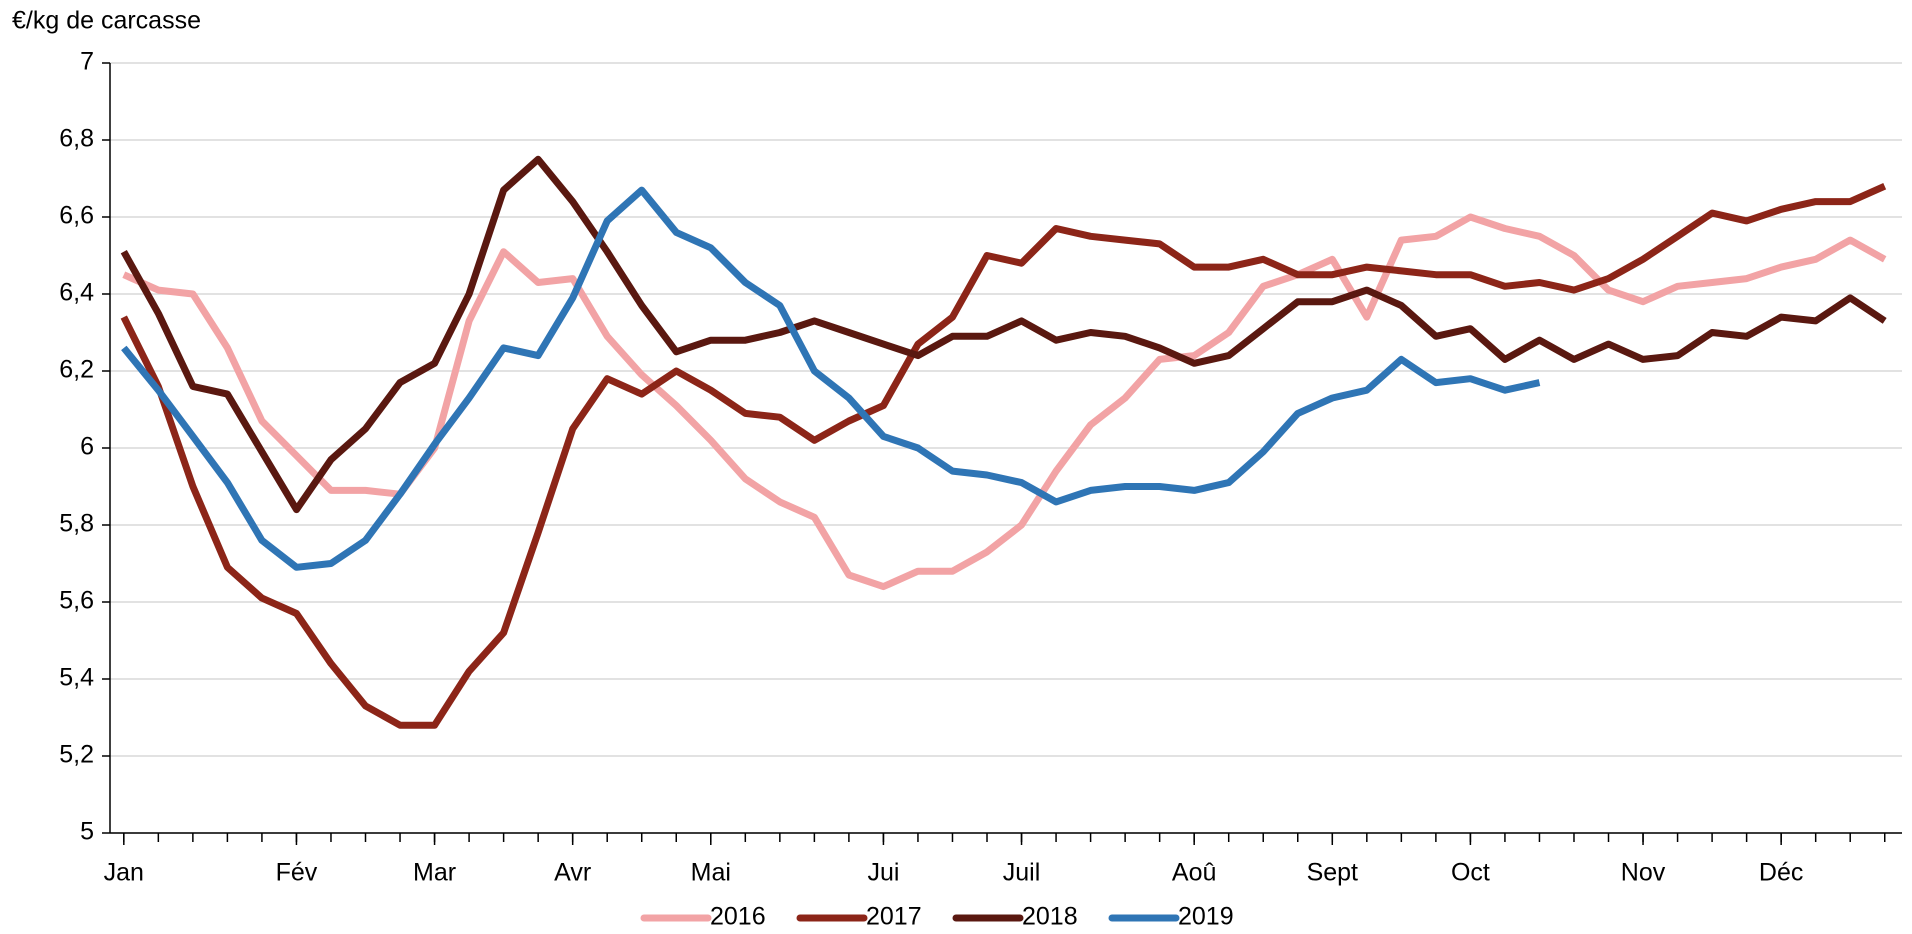 The image size is (1912, 934). I want to click on y-tick-label: 6,4, so click(76, 293).